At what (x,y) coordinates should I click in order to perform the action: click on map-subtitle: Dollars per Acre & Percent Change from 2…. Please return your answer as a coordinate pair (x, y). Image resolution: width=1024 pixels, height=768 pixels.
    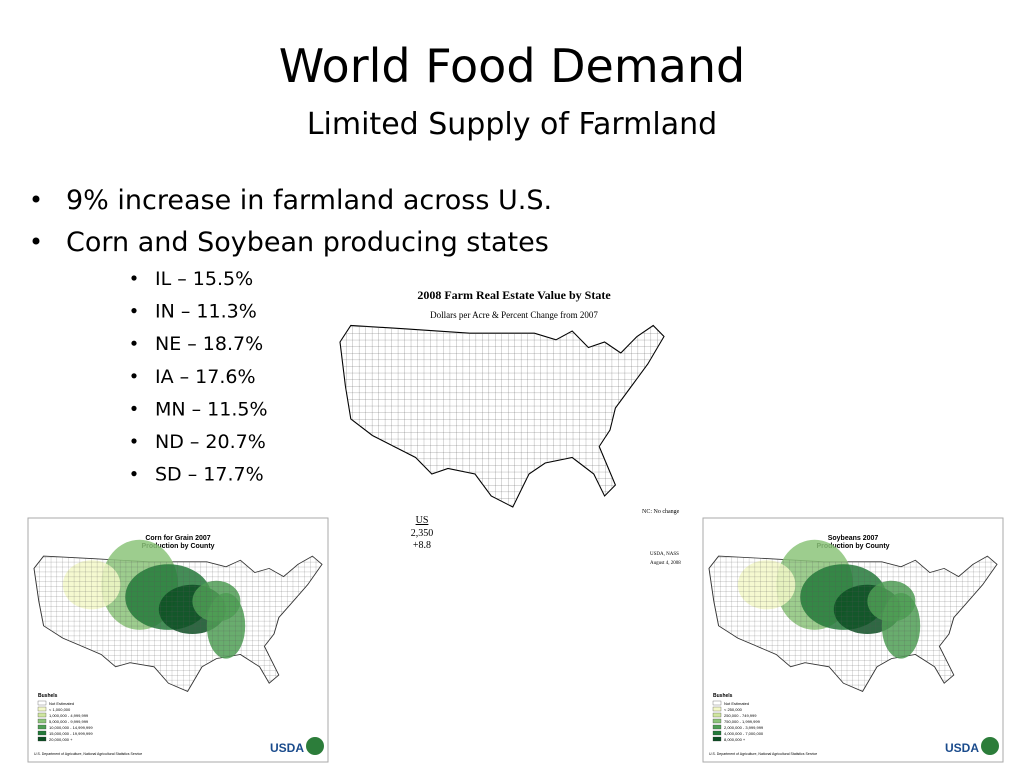
    Looking at the image, I should click on (514, 315).